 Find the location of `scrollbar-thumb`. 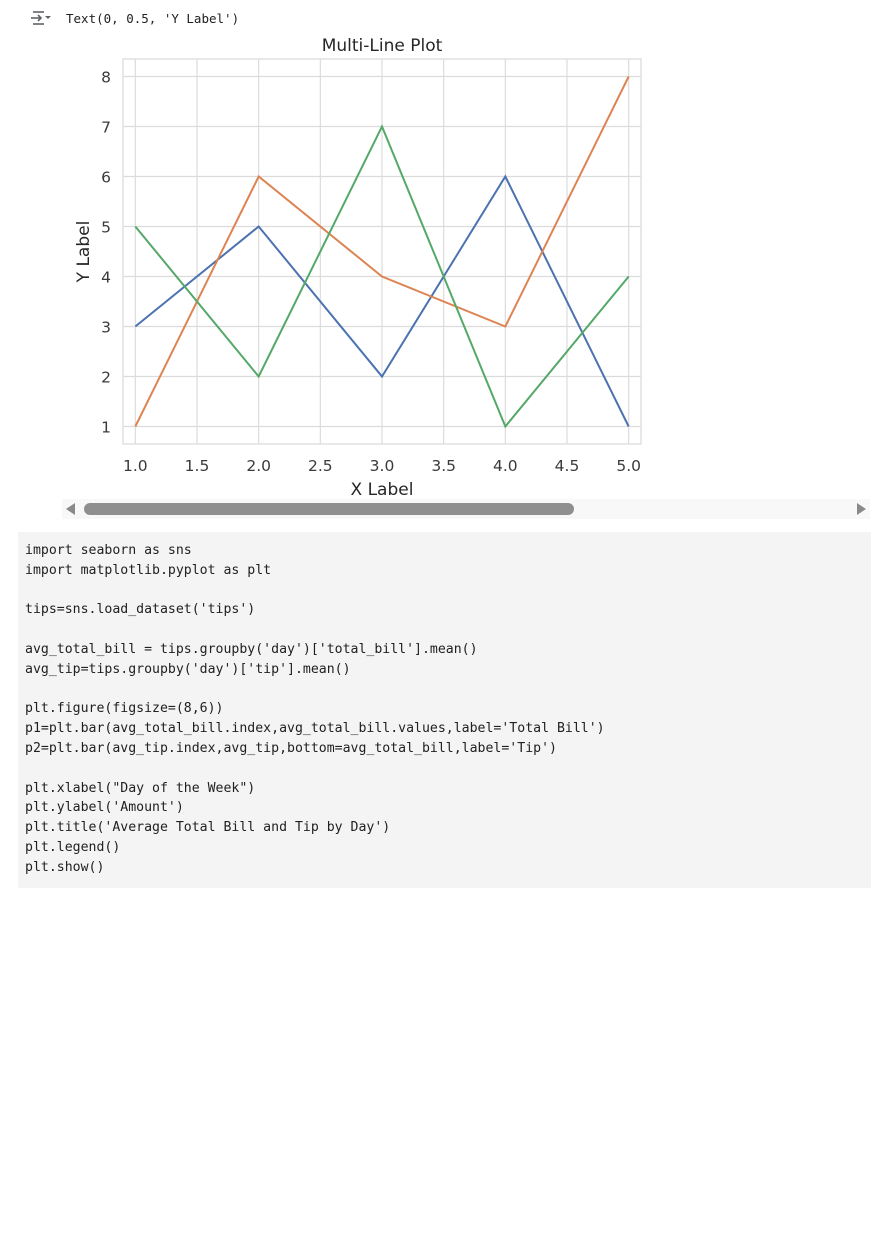

scrollbar-thumb is located at coordinates (329, 509).